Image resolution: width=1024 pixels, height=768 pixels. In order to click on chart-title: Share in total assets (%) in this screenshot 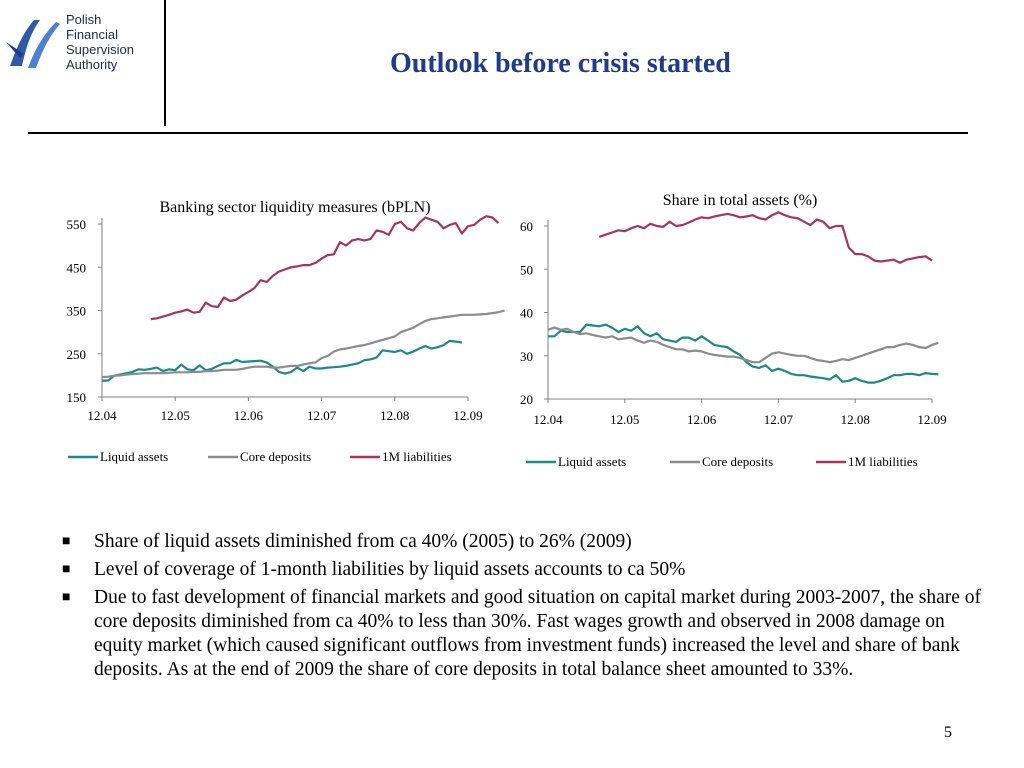, I will do `click(740, 200)`.